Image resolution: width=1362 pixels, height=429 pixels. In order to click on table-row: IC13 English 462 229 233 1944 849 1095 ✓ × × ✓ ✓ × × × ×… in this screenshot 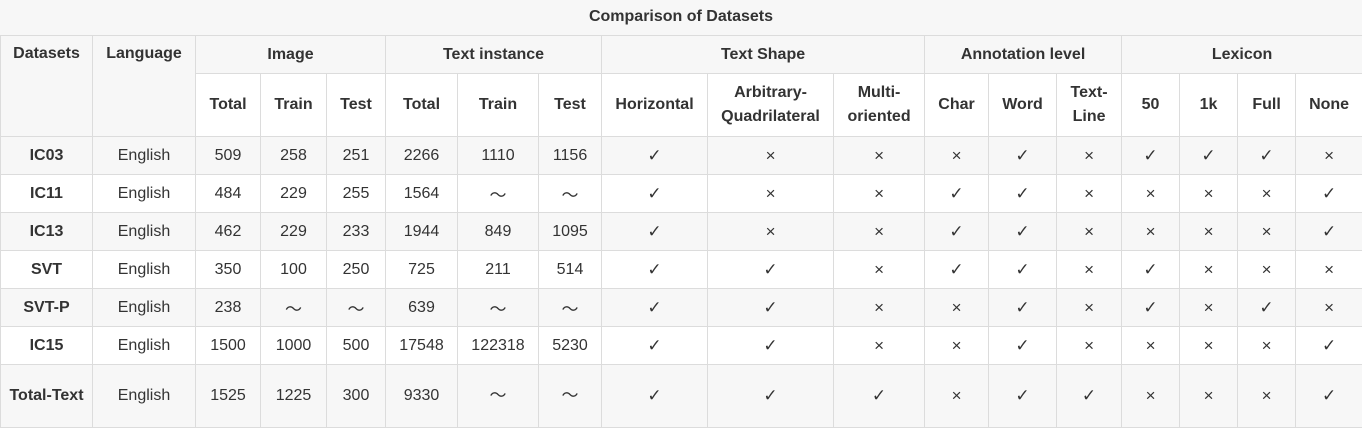, I will do `click(681, 231)`.